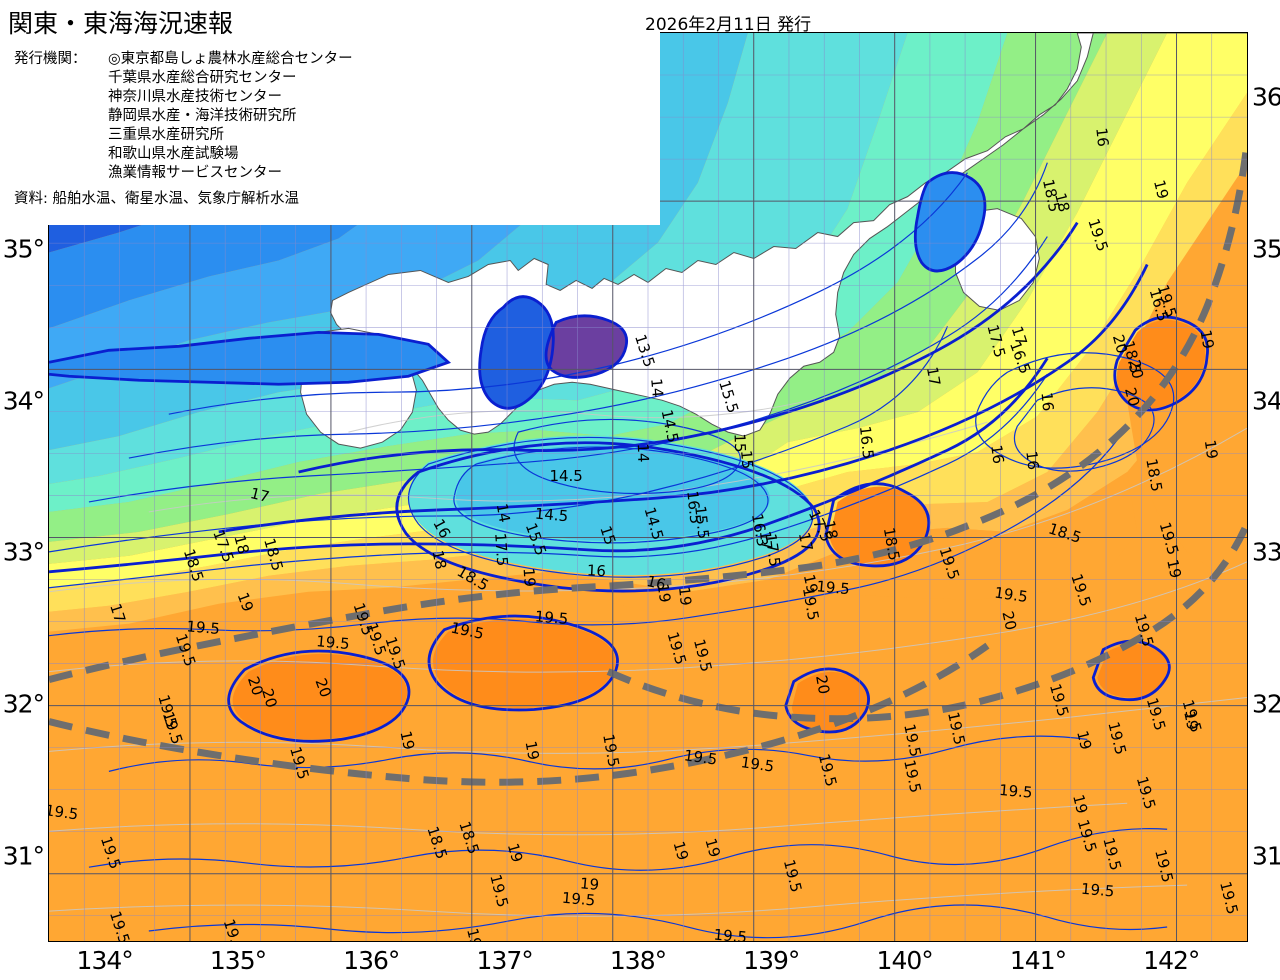 The image size is (1280, 980). I want to click on lat-tick-right-0: 36°, so click(1266, 97).